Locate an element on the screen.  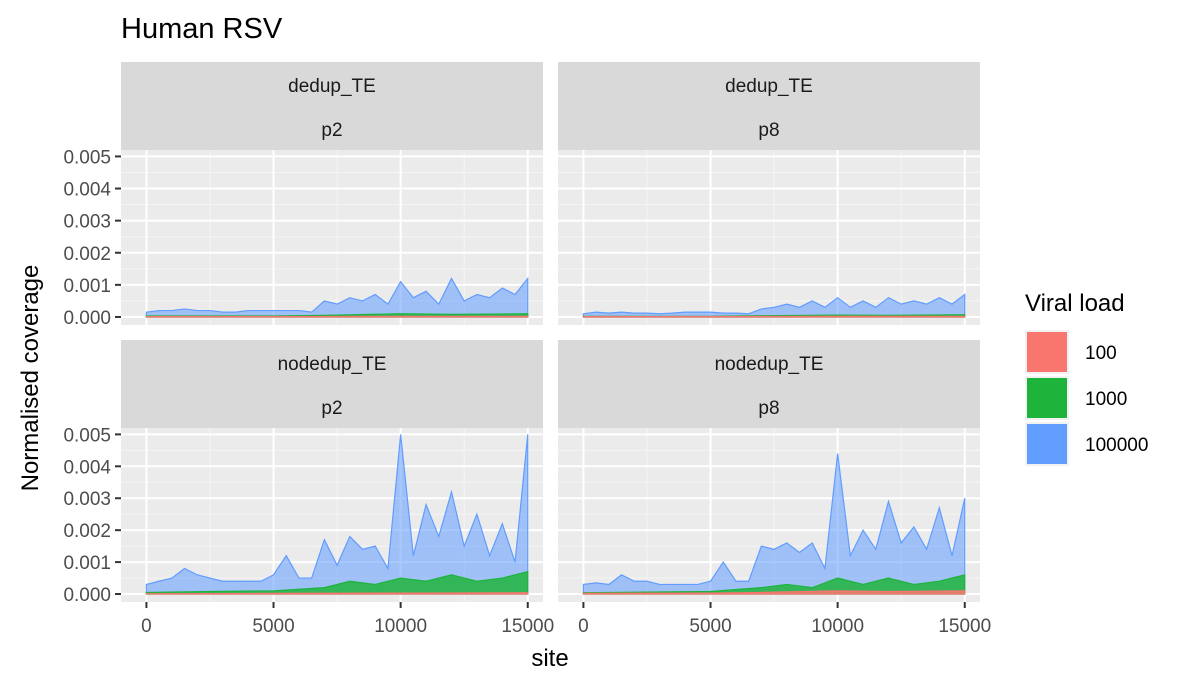
legend-label: 1000 is located at coordinates (1106, 399).